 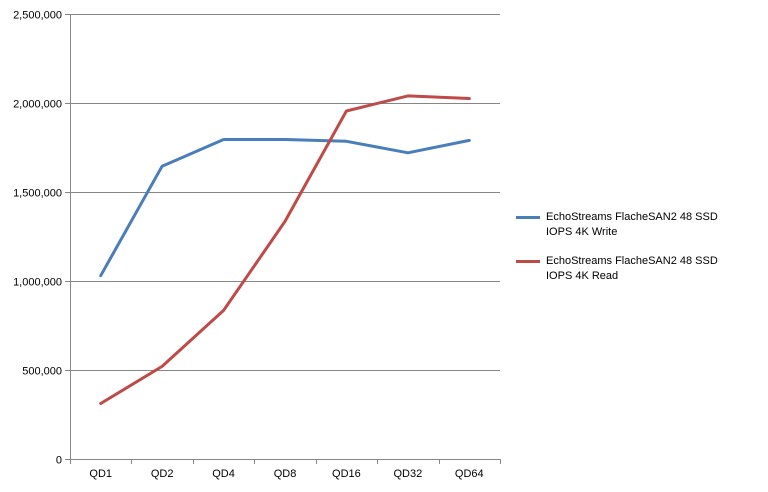 What do you see at coordinates (42, 372) in the screenshot?
I see `y-tick-label: 500,000` at bounding box center [42, 372].